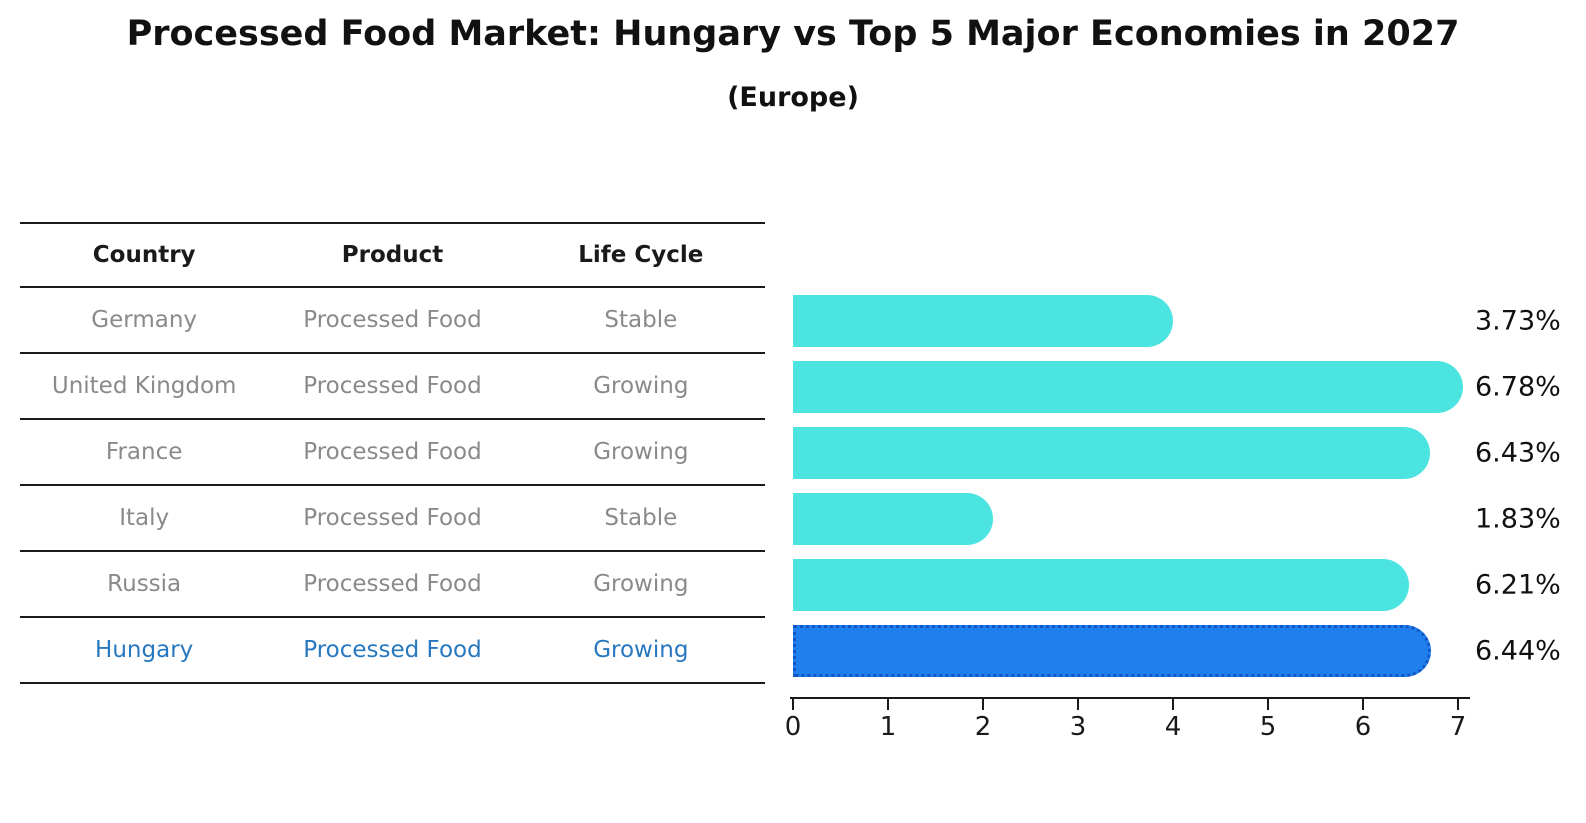 This screenshot has width=1586, height=823. I want to click on chart-subtitle: (Europe), so click(793, 97).